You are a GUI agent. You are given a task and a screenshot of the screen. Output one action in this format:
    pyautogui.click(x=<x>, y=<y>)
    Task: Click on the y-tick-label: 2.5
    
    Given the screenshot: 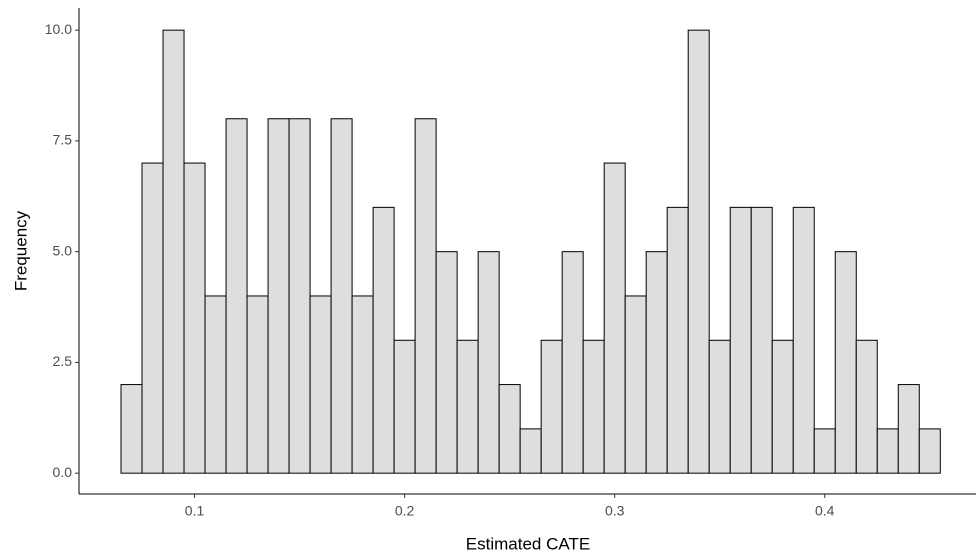 What is the action you would take?
    pyautogui.click(x=63, y=361)
    